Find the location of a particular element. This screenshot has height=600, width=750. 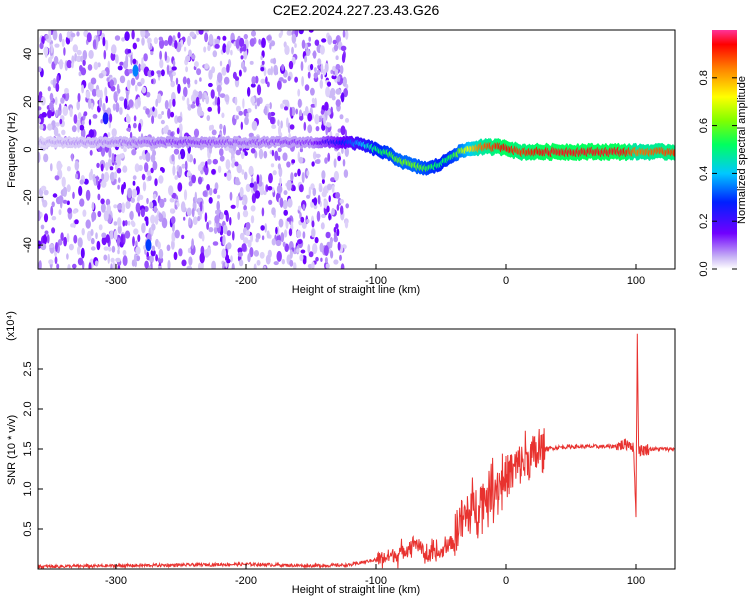

colorbar-gradient is located at coordinates (724, 149).